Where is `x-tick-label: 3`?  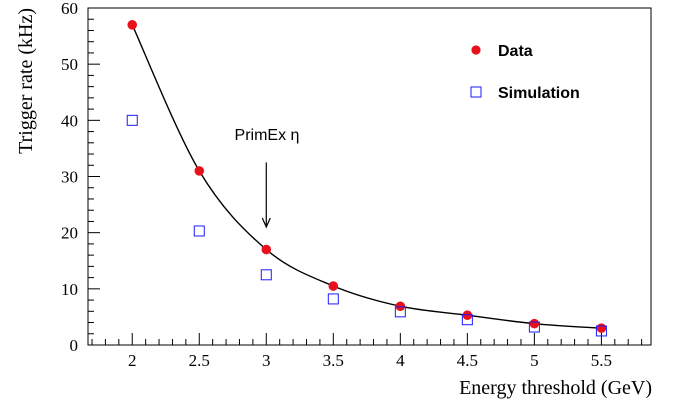 x-tick-label: 3 is located at coordinates (266, 360).